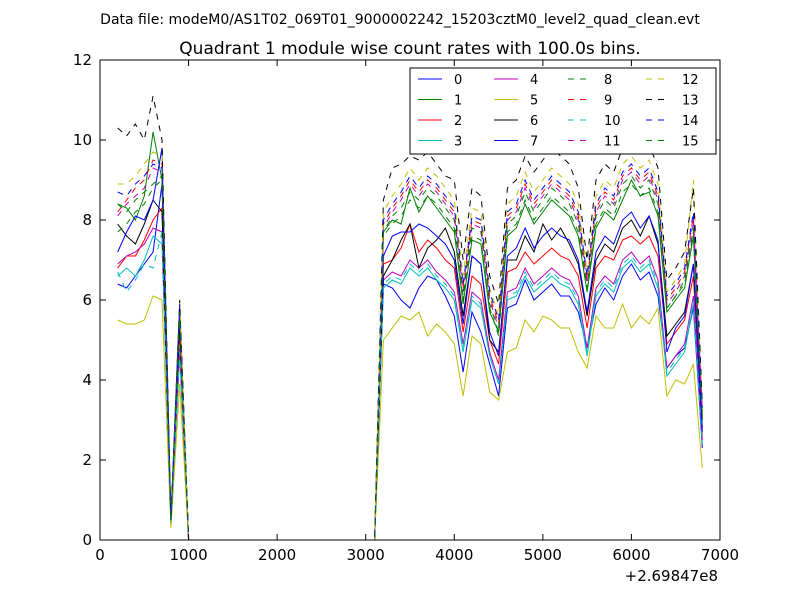 Image resolution: width=800 pixels, height=600 pixels. What do you see at coordinates (534, 80) in the screenshot?
I see `legend-label-4: 4` at bounding box center [534, 80].